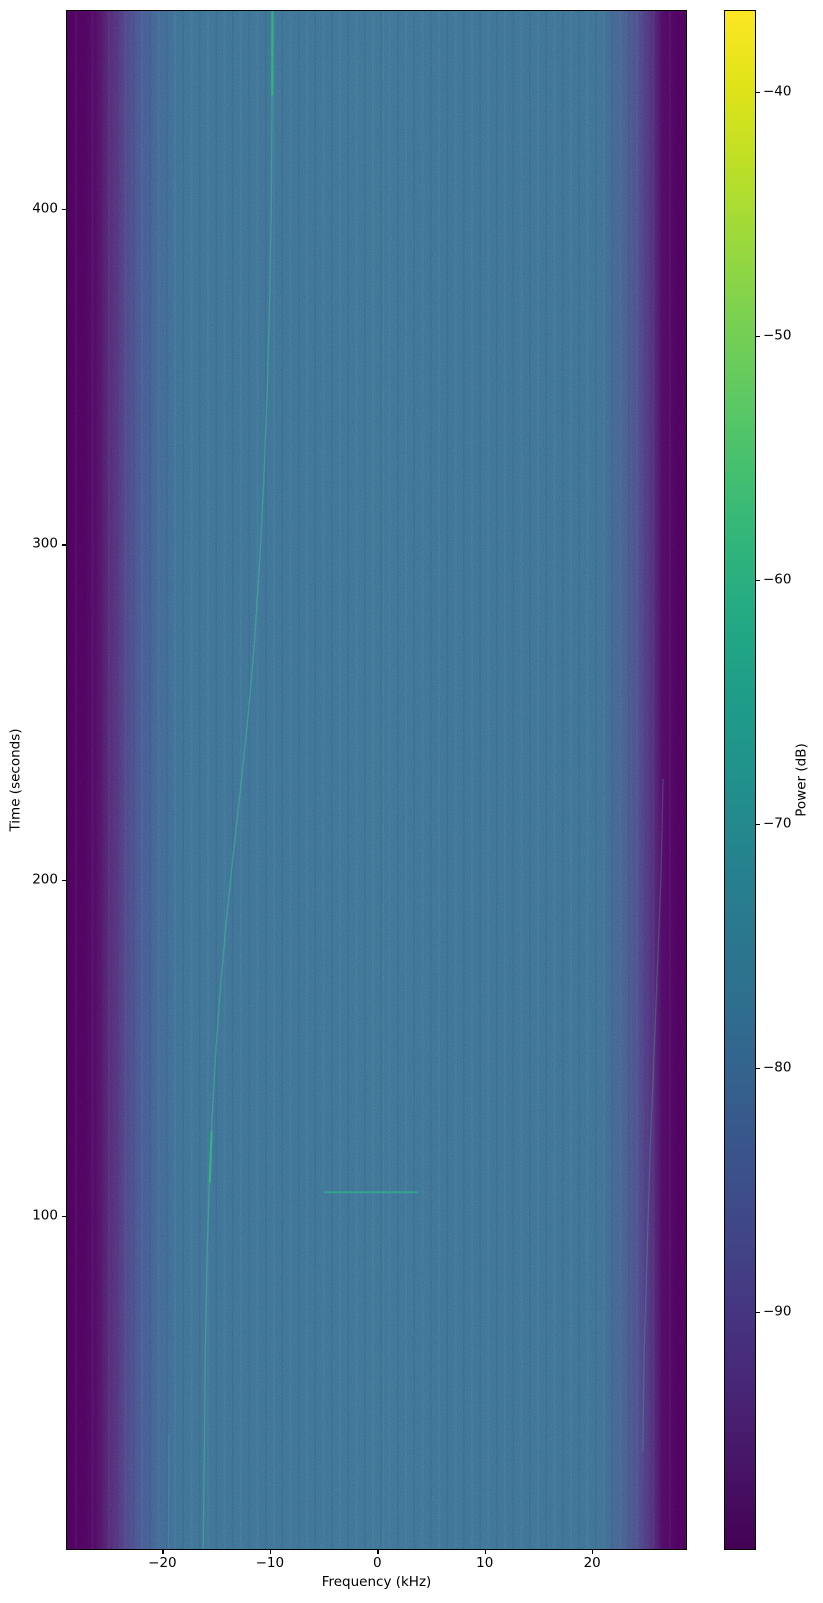 The height and width of the screenshot is (1603, 823). I want to click on colorbar-tick-label: −50, so click(777, 334).